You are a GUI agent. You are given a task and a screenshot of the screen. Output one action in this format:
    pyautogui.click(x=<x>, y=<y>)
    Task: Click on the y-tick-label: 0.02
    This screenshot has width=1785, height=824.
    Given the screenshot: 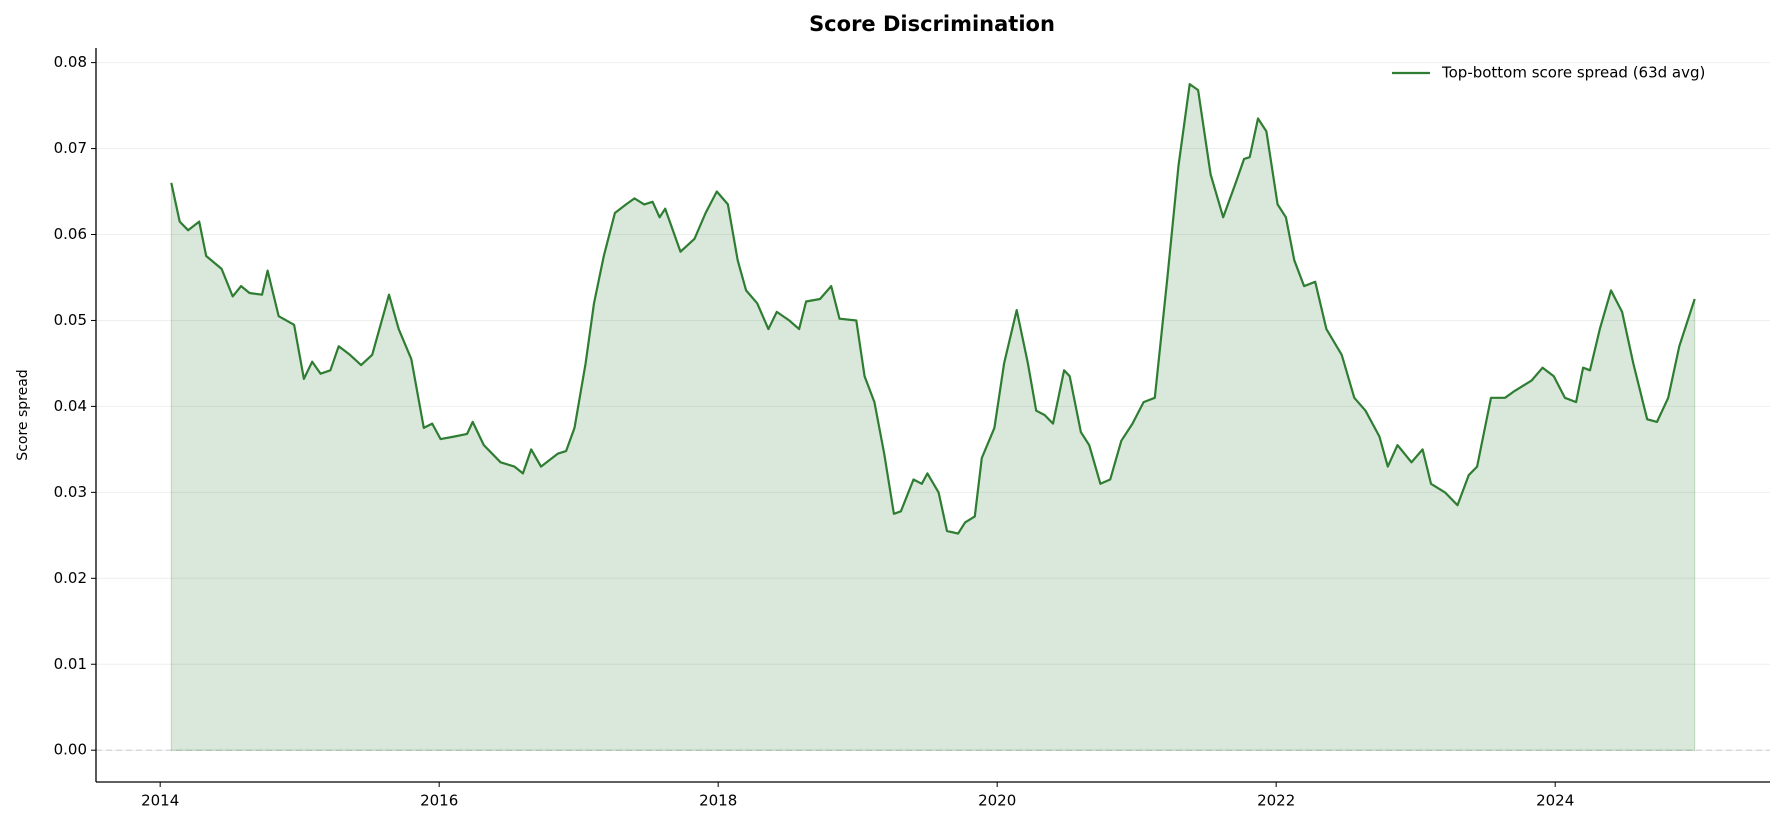 What is the action you would take?
    pyautogui.click(x=70, y=578)
    